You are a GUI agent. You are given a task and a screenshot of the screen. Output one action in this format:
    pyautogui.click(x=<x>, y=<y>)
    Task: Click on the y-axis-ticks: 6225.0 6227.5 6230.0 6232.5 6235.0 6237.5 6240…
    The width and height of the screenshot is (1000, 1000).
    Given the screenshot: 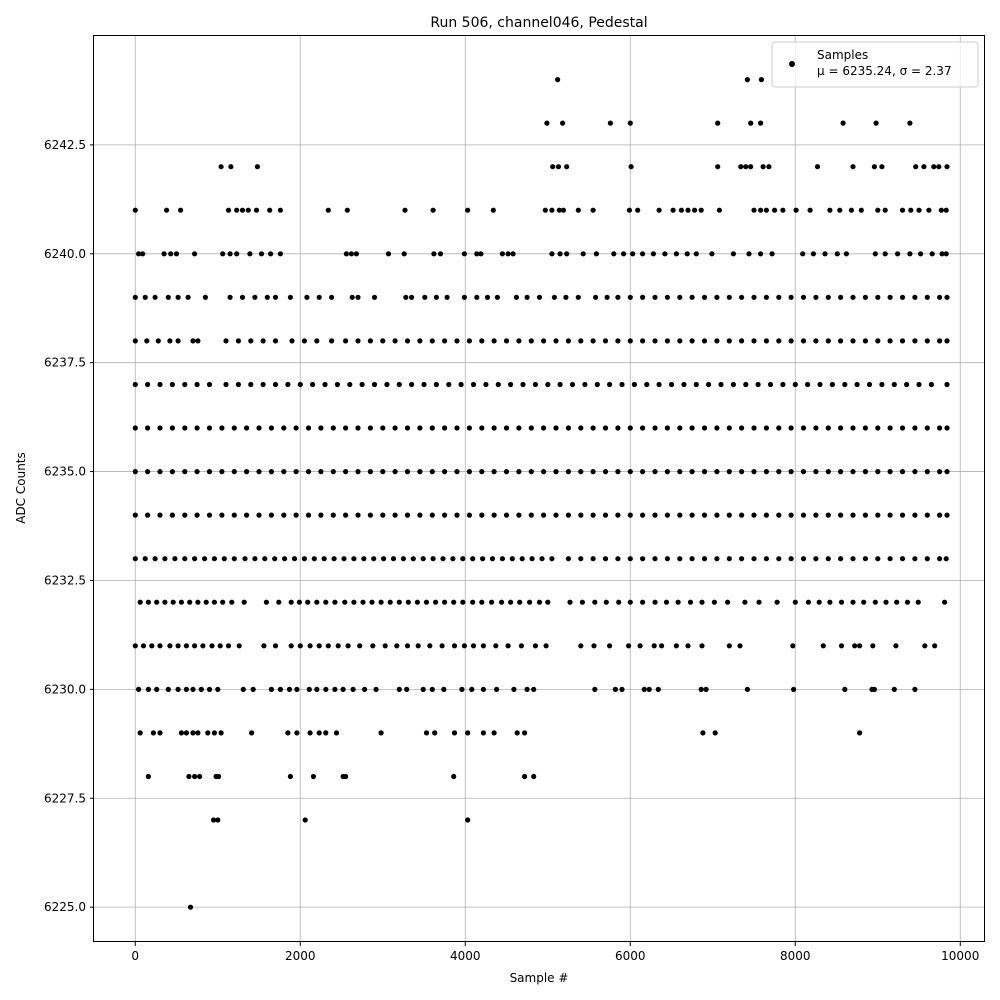 What is the action you would take?
    pyautogui.click(x=69, y=526)
    